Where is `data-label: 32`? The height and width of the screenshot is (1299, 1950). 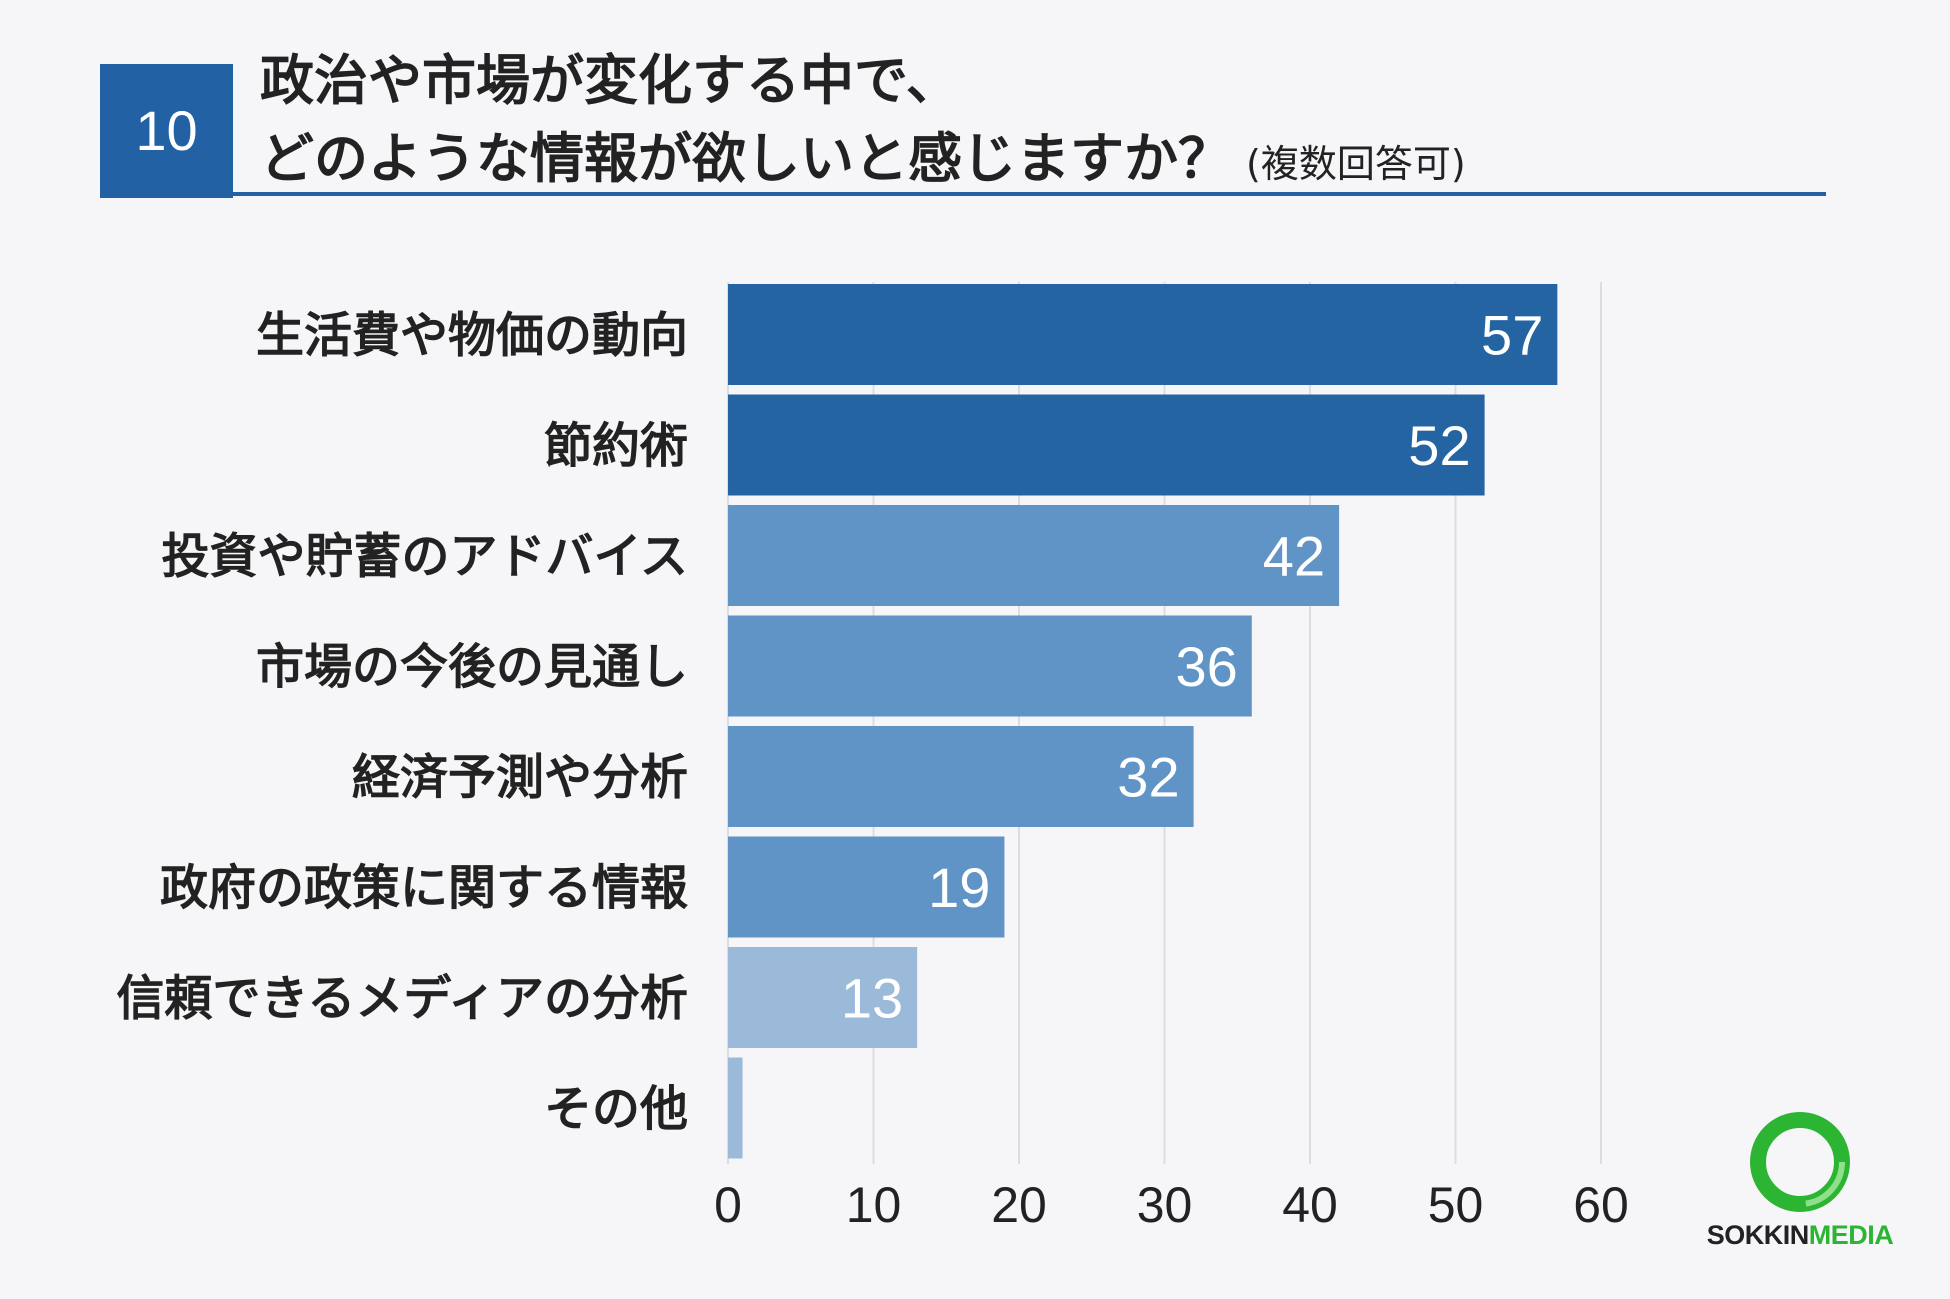 data-label: 32 is located at coordinates (1148, 777).